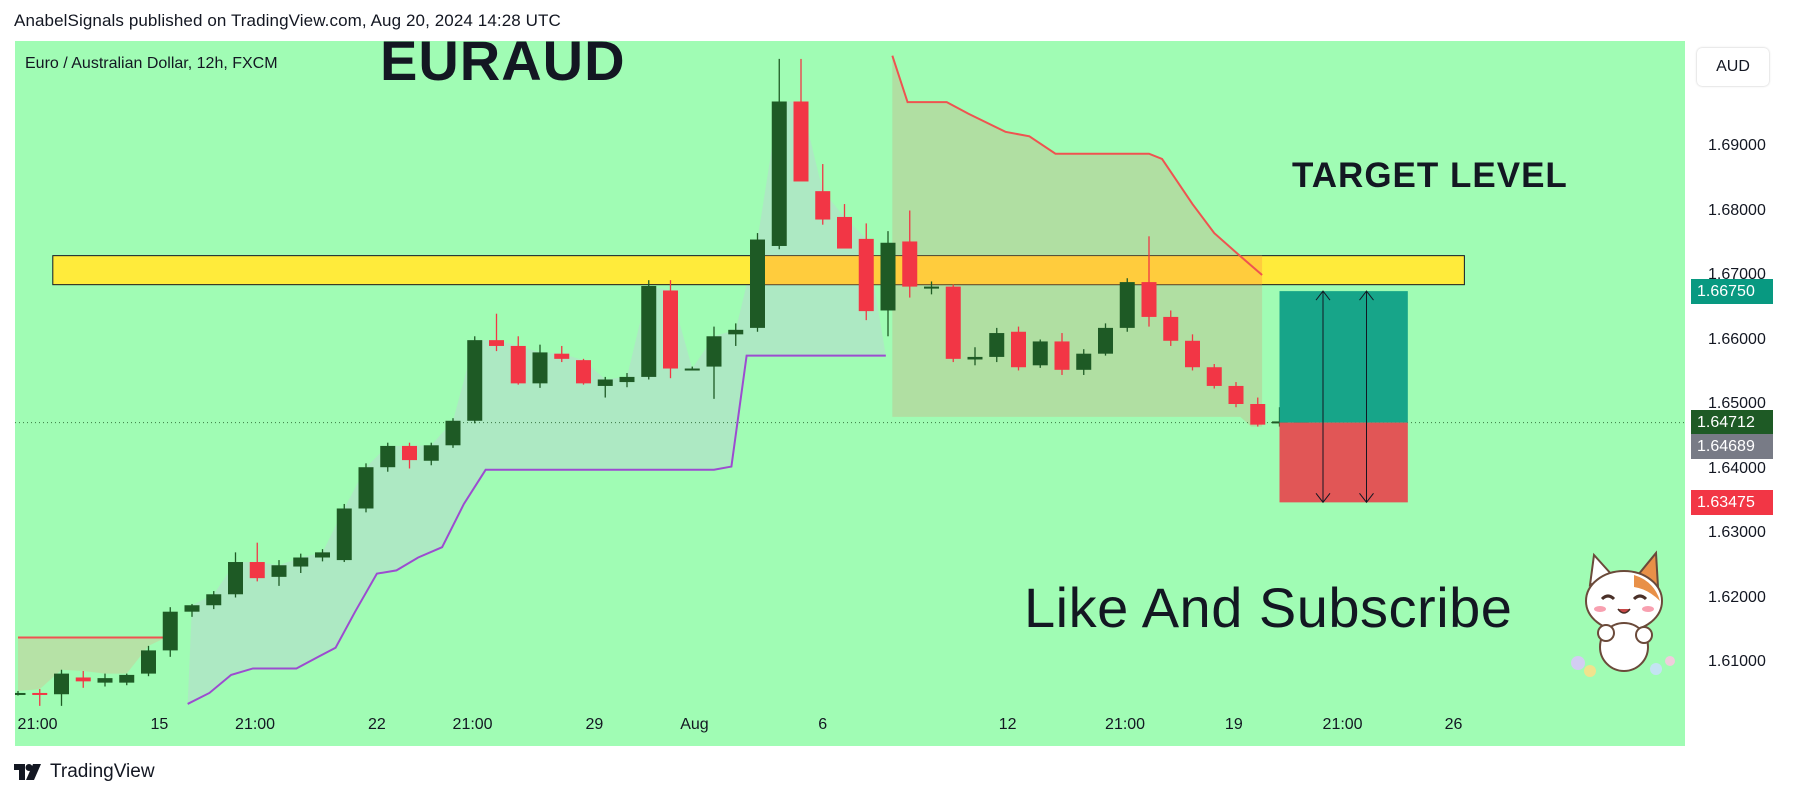 This screenshot has width=1793, height=798. I want to click on stop-price-badge: 1.63475, so click(1732, 502).